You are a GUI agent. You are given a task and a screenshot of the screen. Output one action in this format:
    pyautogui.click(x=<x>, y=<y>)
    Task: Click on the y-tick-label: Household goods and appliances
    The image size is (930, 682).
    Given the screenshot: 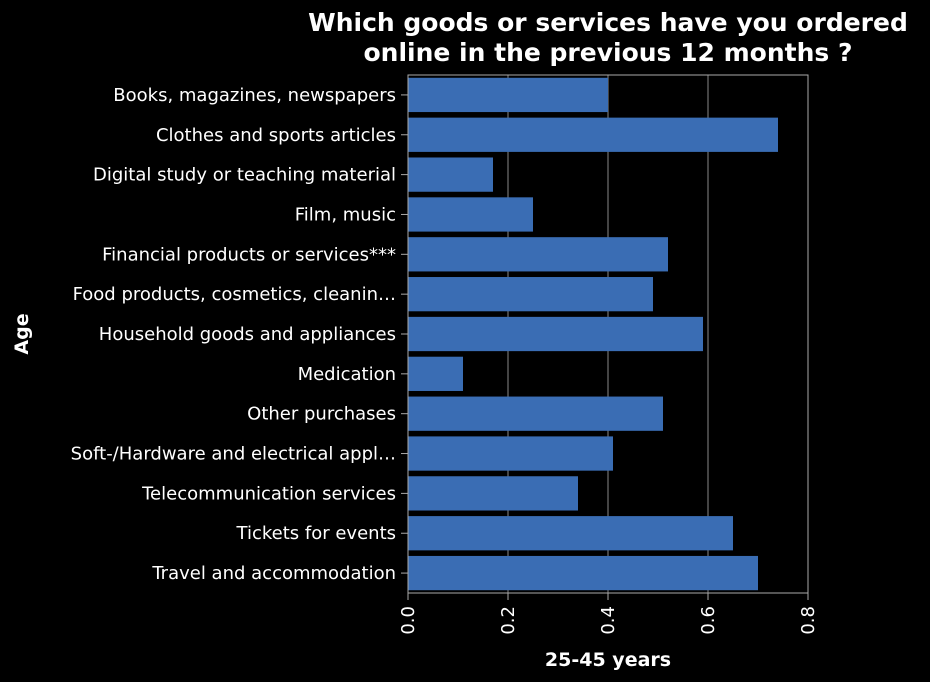 What is the action you would take?
    pyautogui.click(x=247, y=334)
    